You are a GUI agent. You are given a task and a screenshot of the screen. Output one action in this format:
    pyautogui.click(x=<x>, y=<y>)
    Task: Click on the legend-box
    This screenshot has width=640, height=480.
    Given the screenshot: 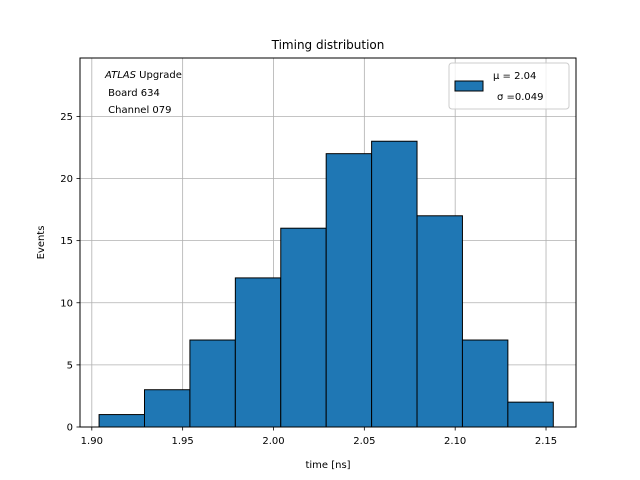 What is the action you would take?
    pyautogui.click(x=509, y=86)
    